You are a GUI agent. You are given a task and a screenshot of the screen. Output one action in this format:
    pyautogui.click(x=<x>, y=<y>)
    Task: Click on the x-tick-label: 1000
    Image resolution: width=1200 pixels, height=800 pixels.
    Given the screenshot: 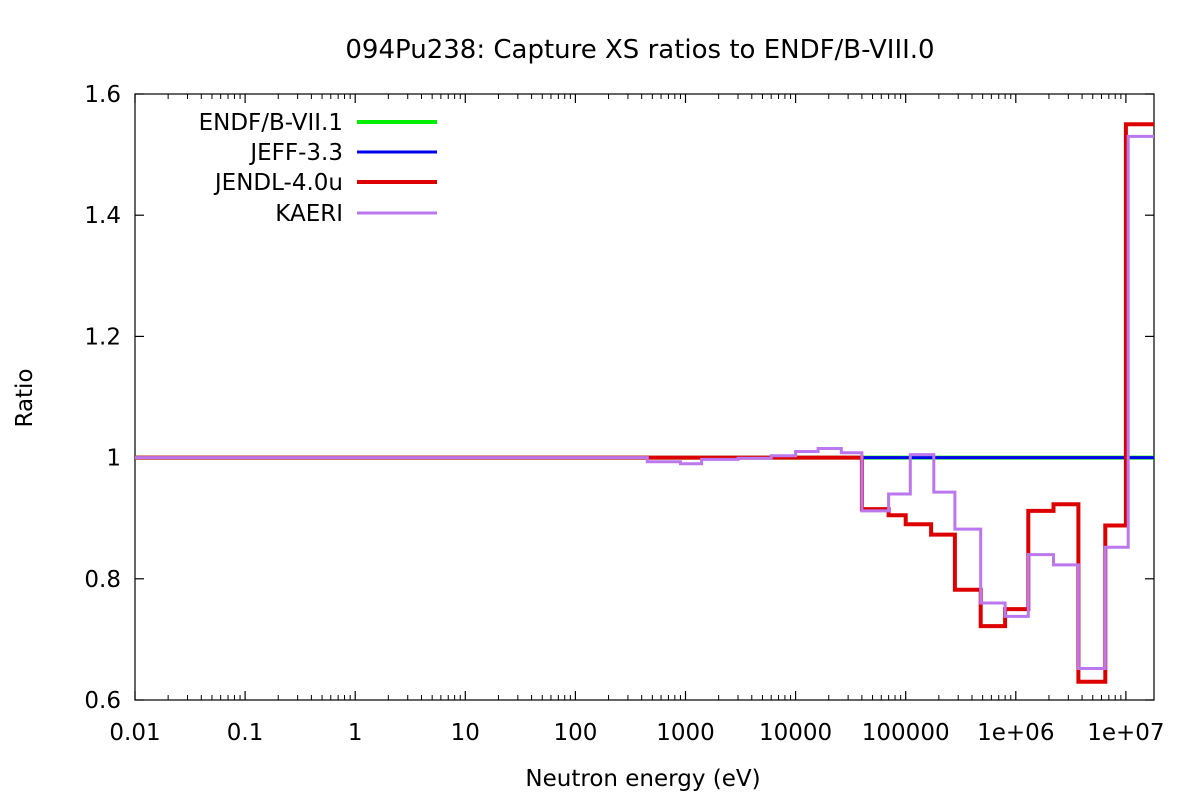 What is the action you would take?
    pyautogui.click(x=685, y=733)
    